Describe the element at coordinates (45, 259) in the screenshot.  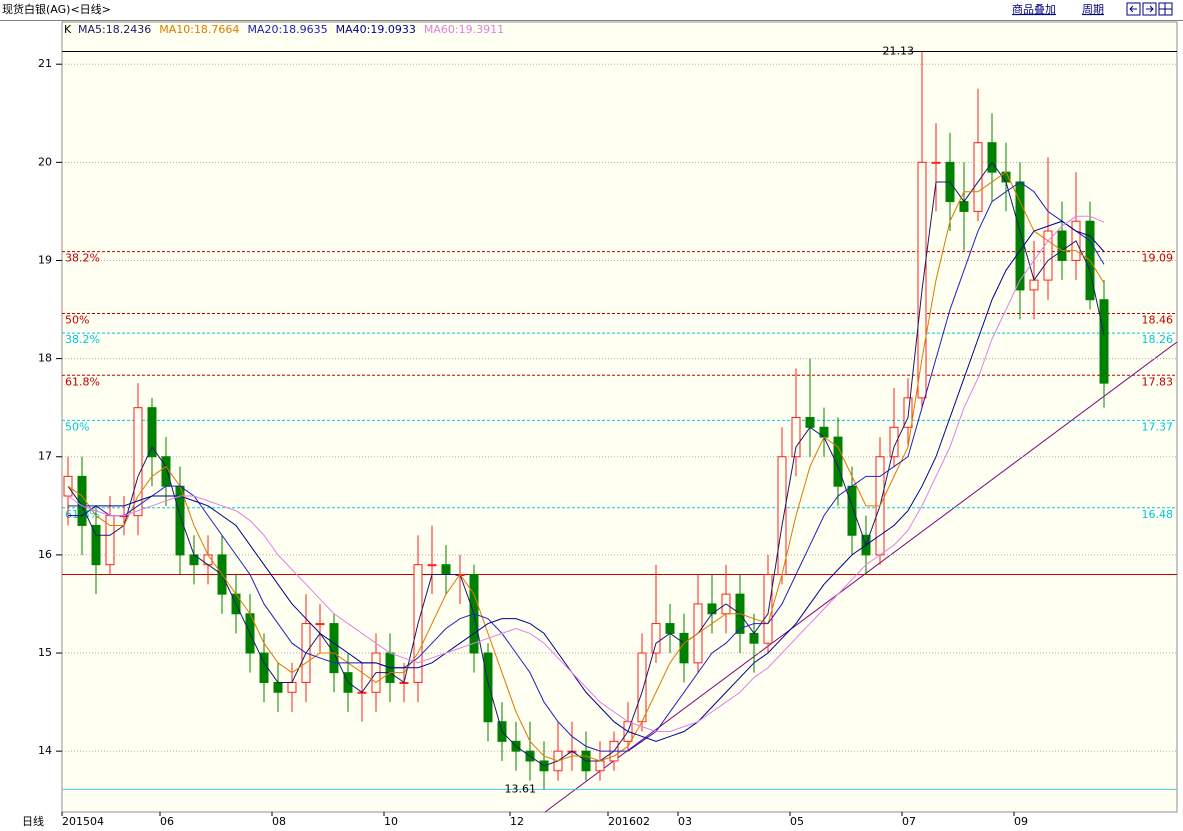
I see `y-tick-label: 19` at that location.